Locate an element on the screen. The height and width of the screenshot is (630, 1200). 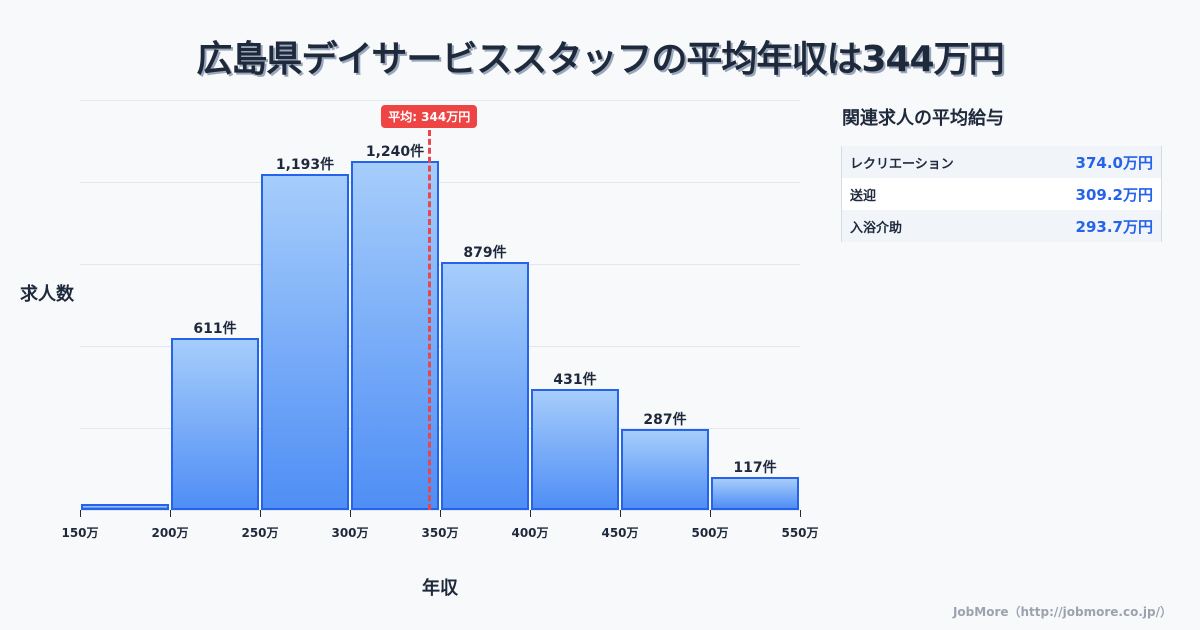
mean-line is located at coordinates (429, 320).